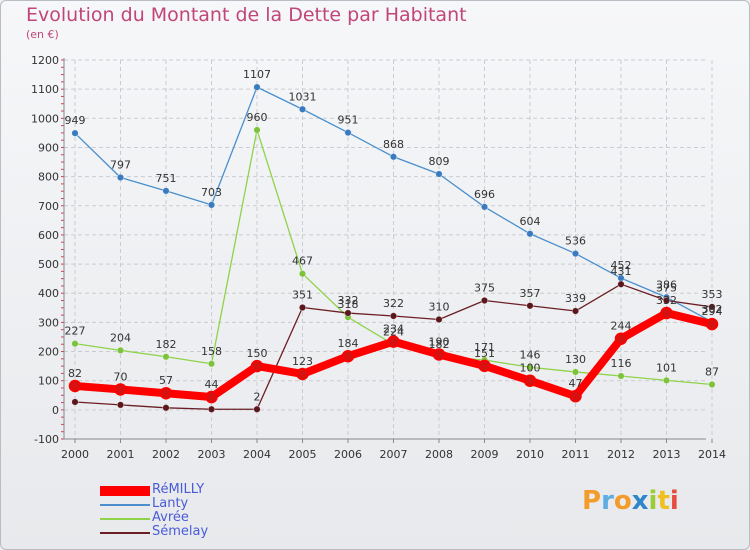  I want to click on logo-letter: P, so click(592, 501).